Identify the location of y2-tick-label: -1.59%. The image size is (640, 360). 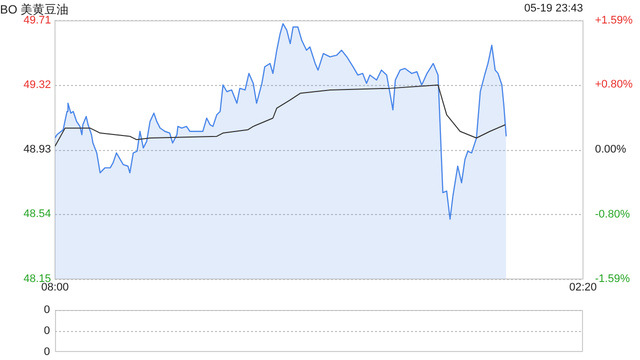
(612, 278).